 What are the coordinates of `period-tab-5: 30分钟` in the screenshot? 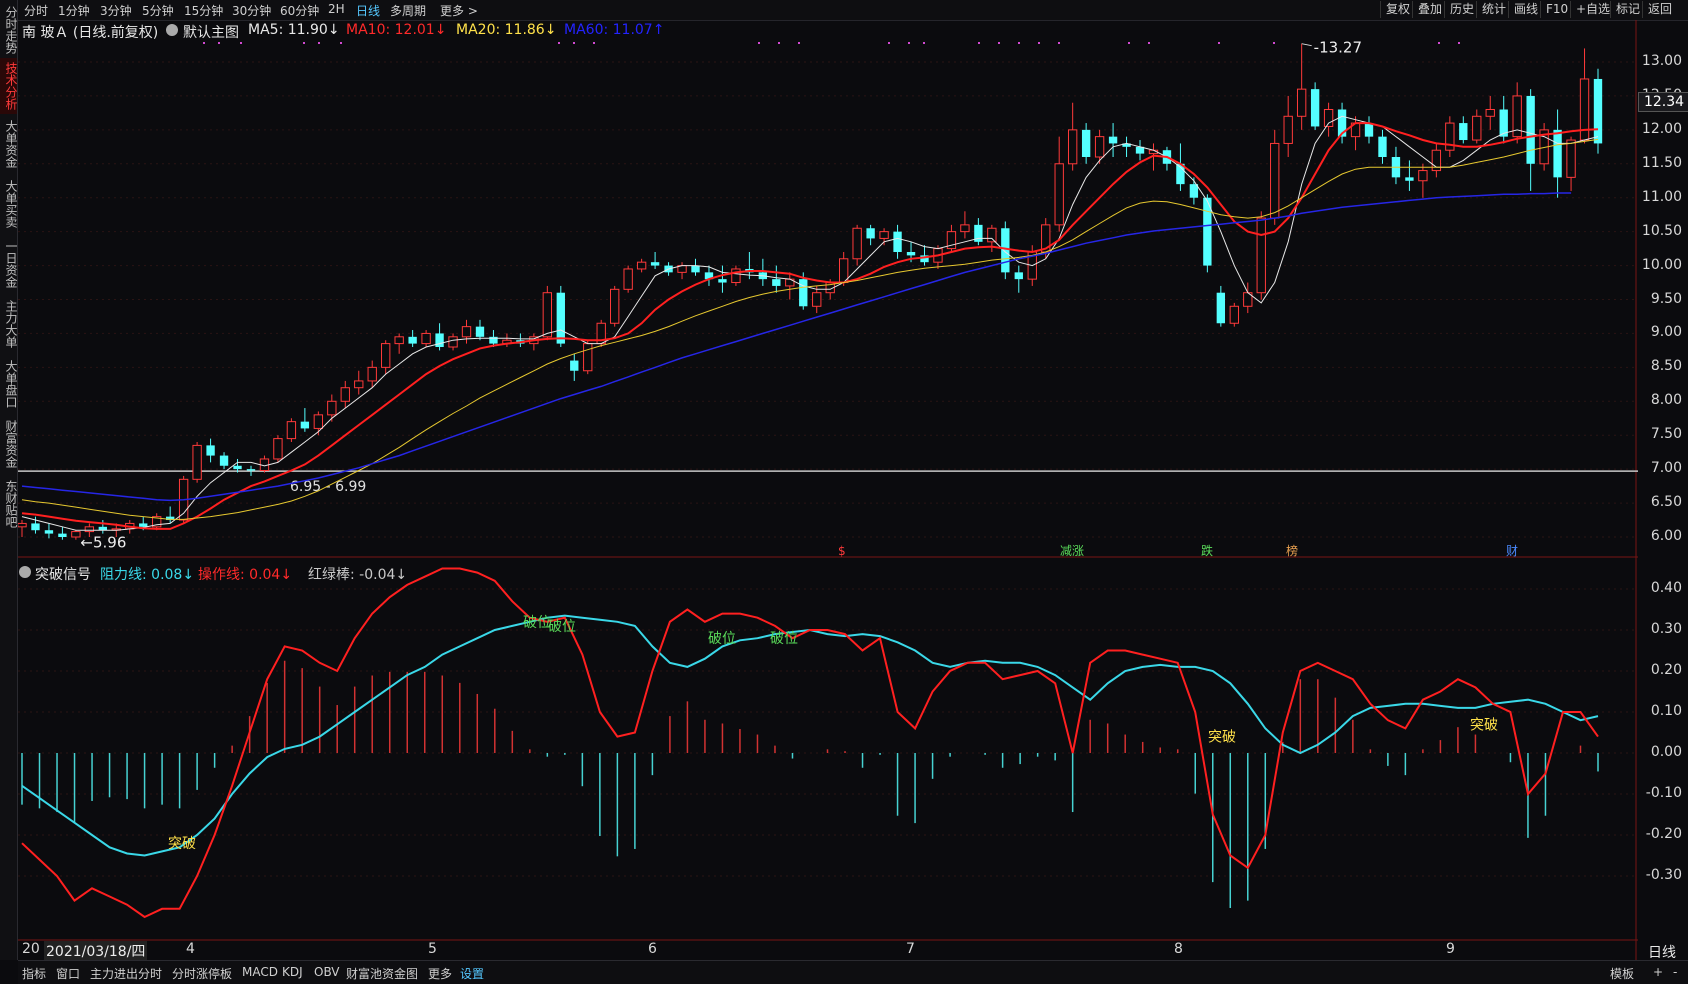 It's located at (252, 11).